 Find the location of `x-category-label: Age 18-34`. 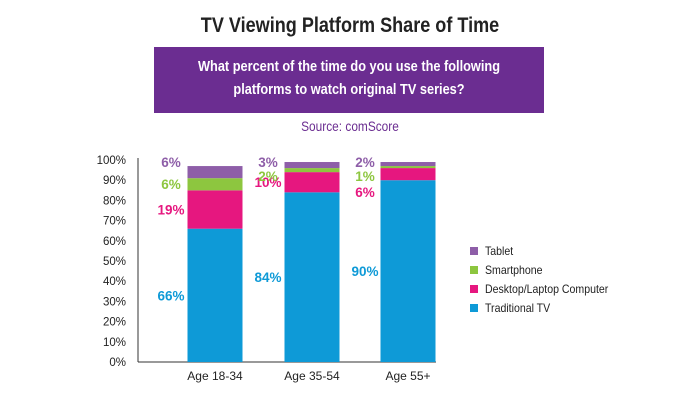

x-category-label: Age 18-34 is located at coordinates (215, 376).